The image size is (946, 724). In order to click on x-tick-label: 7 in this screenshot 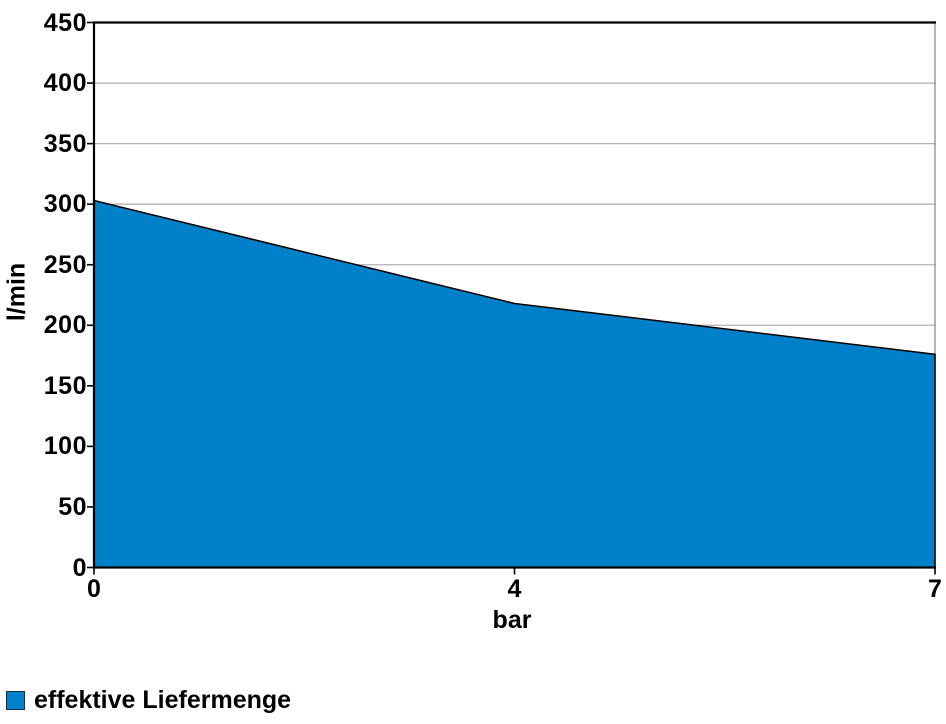, I will do `click(935, 589)`.